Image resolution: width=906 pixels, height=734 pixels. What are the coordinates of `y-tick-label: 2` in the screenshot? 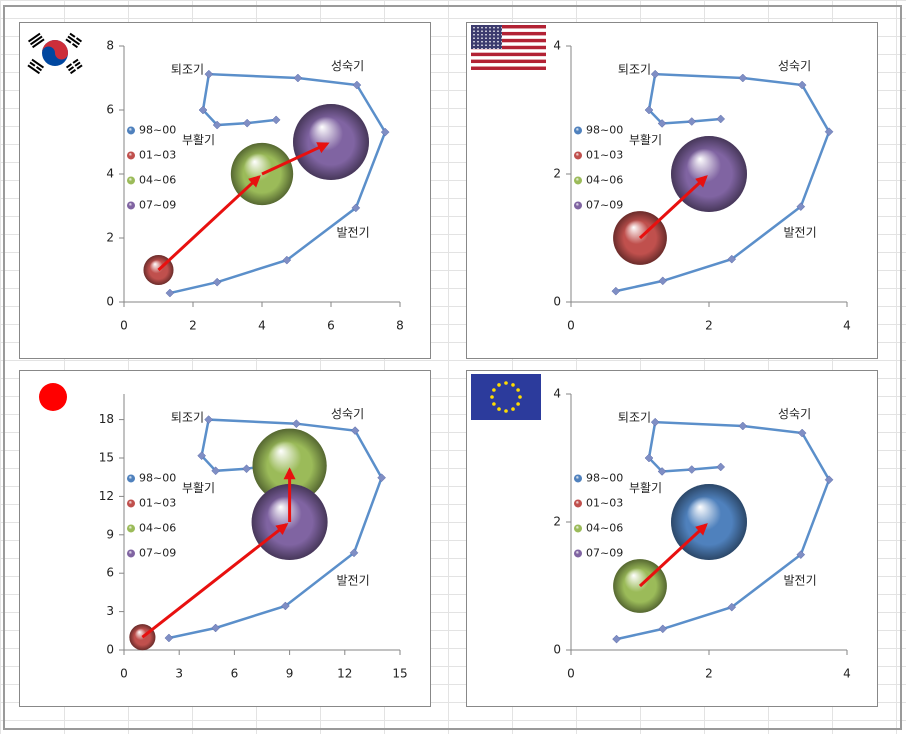 It's located at (557, 522).